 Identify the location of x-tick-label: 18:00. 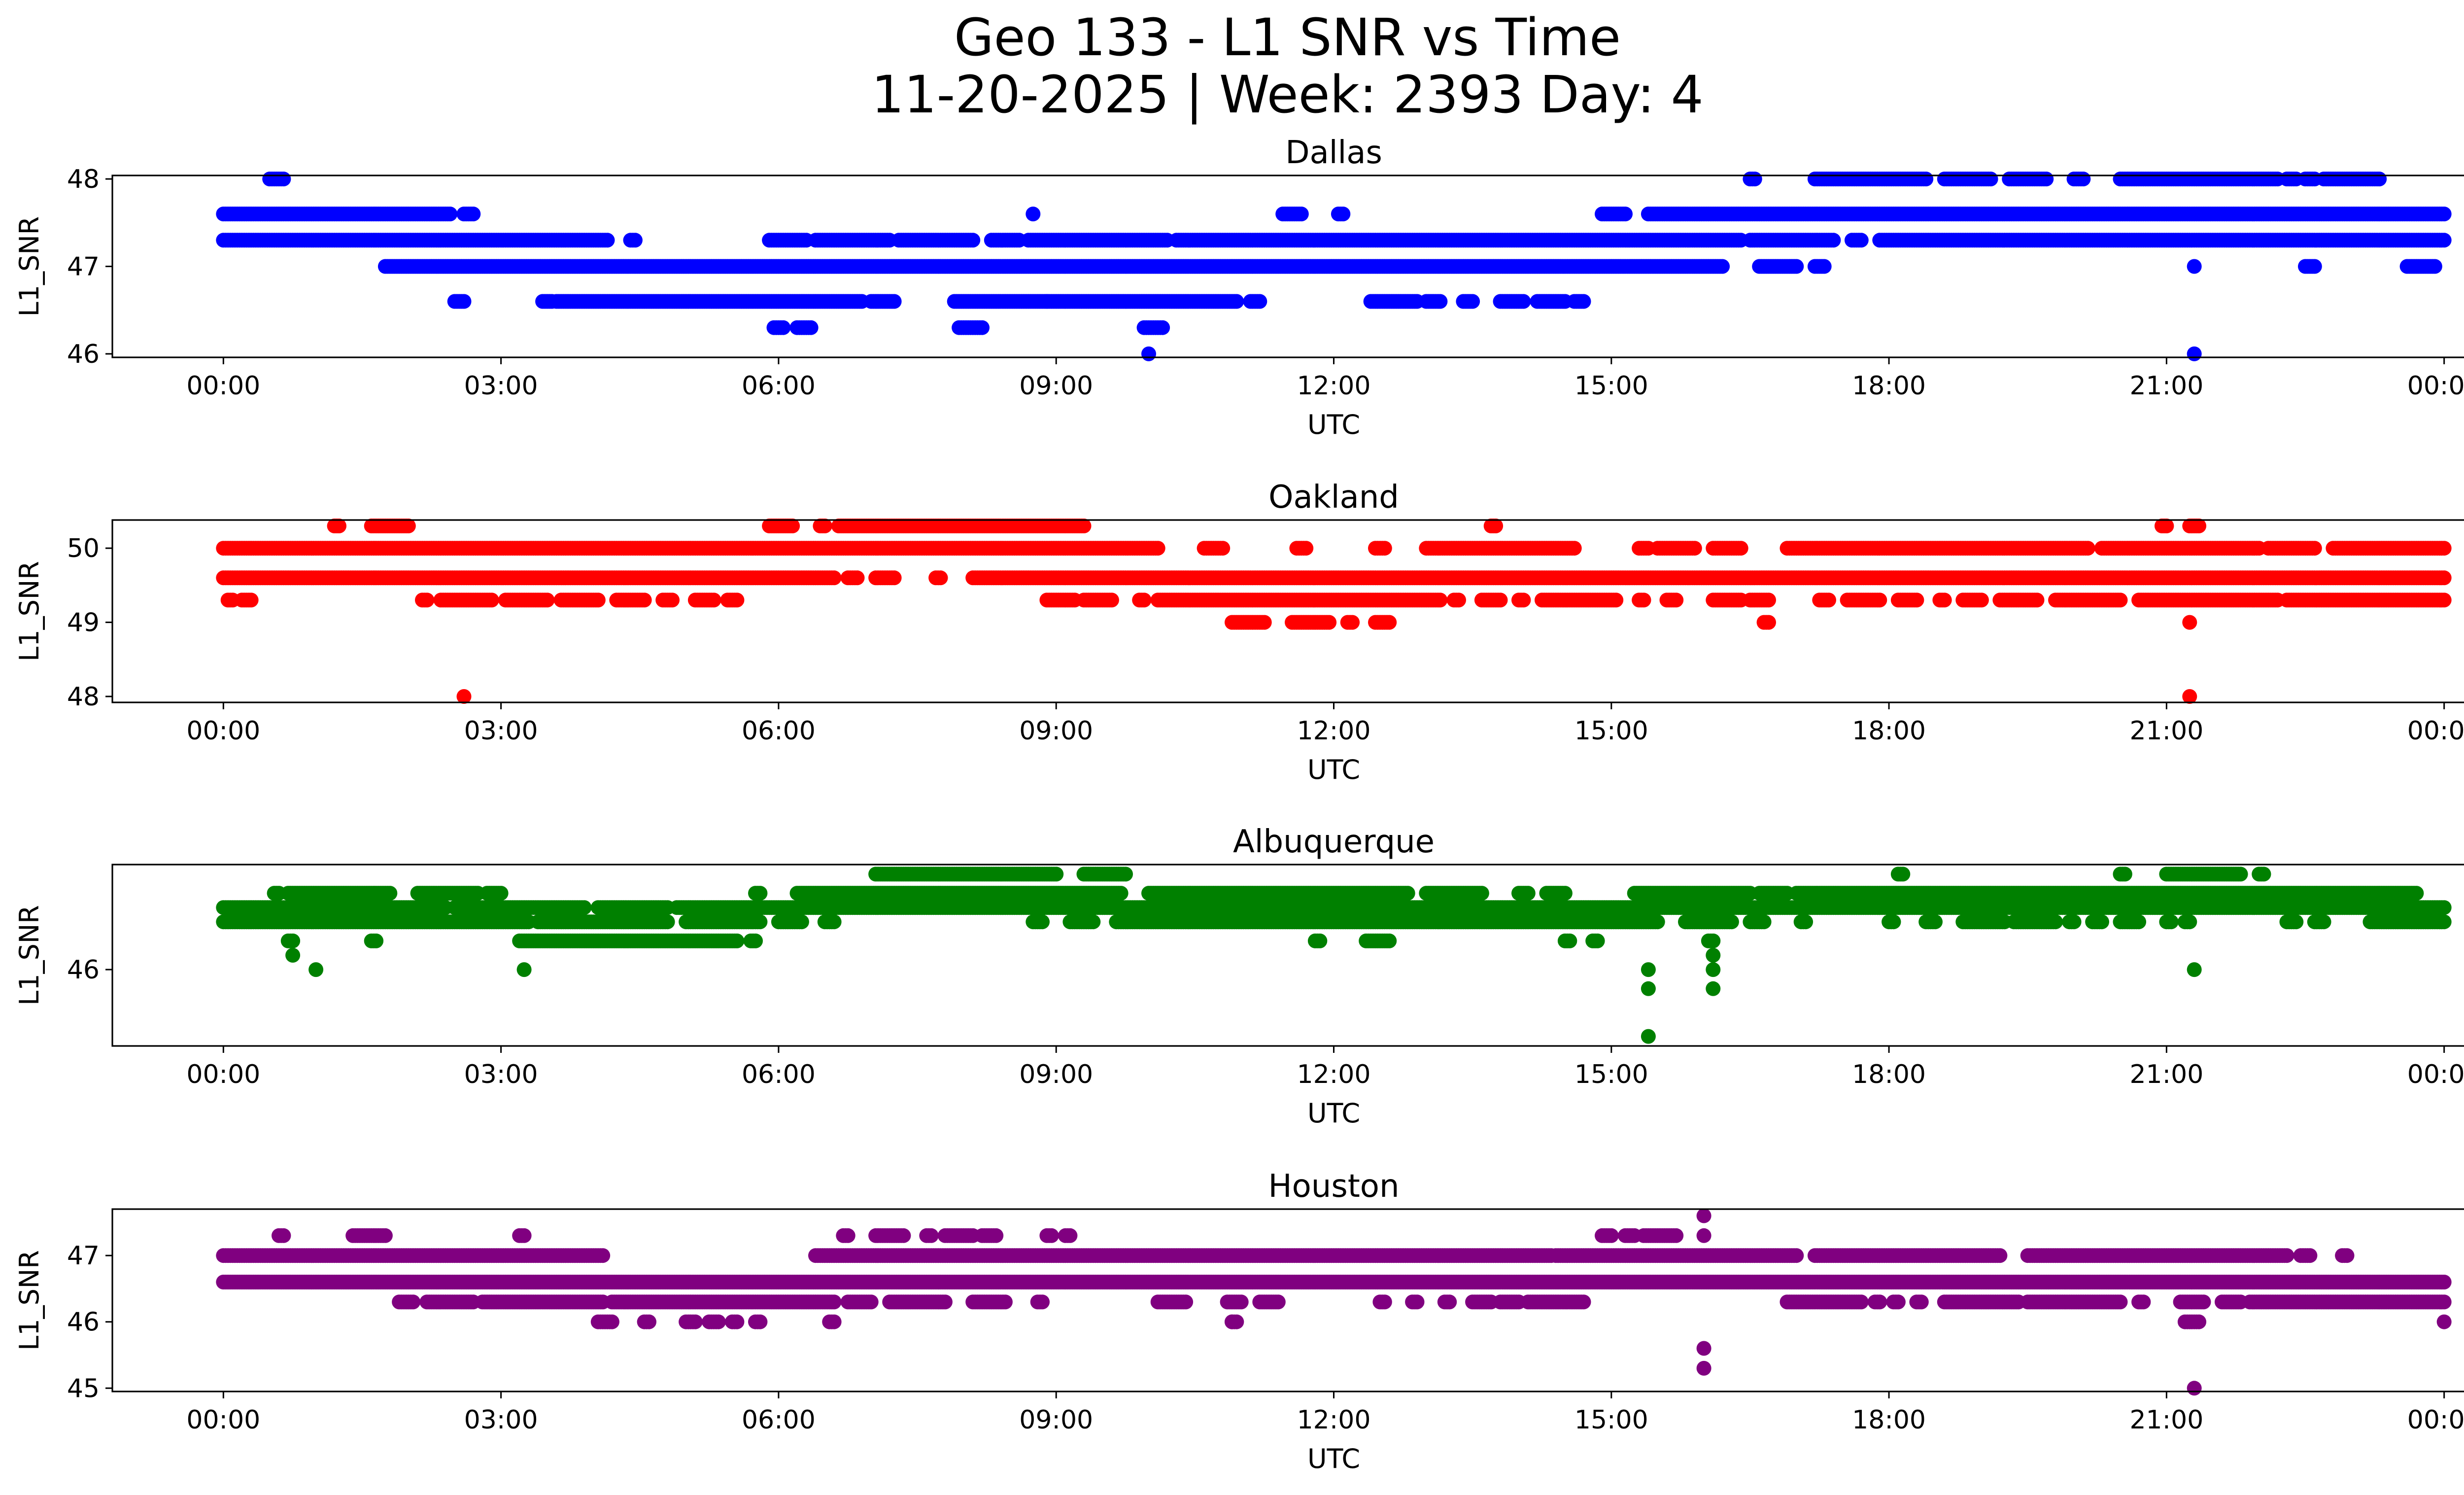
(1889, 386).